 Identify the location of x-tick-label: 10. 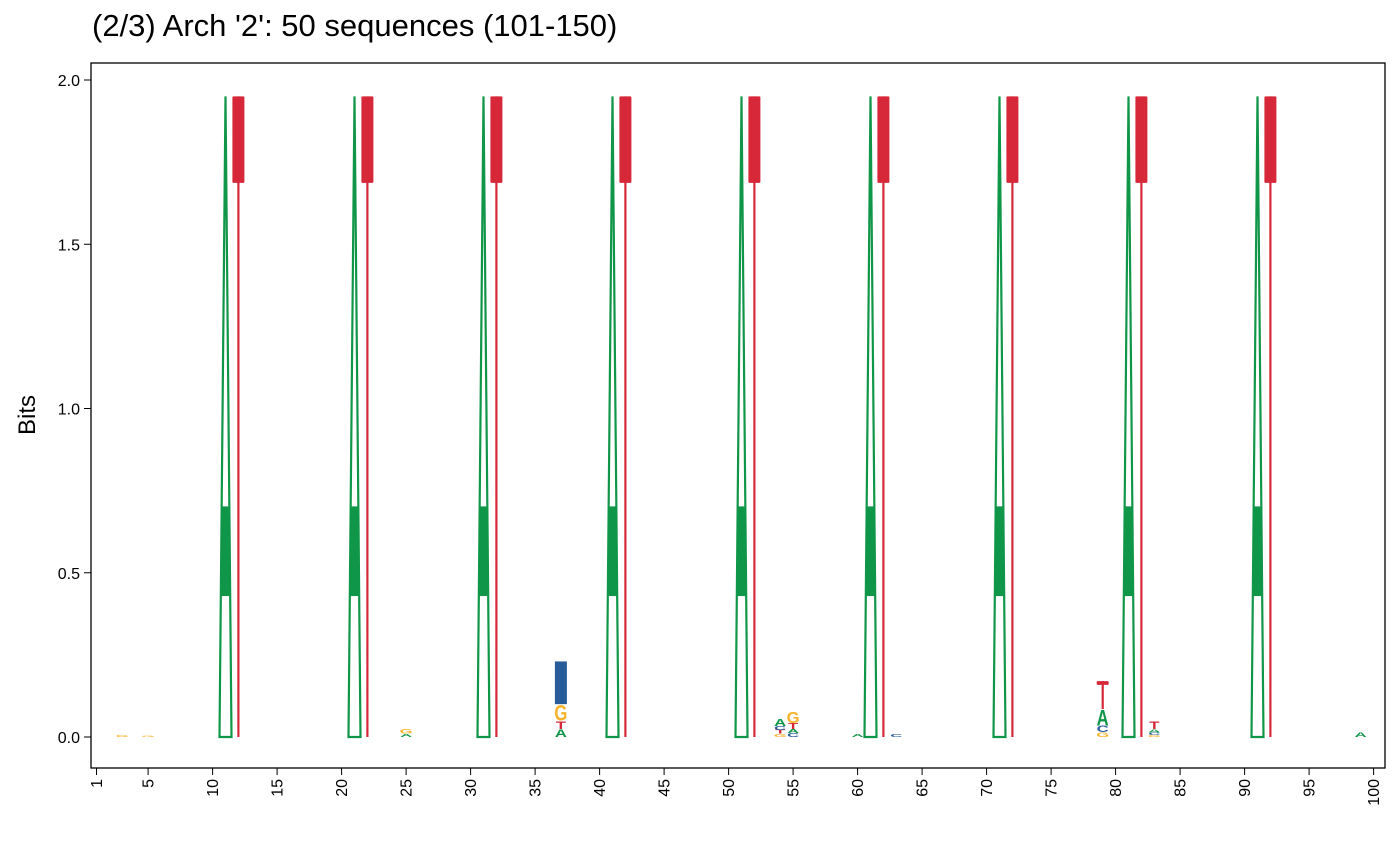
(213, 788).